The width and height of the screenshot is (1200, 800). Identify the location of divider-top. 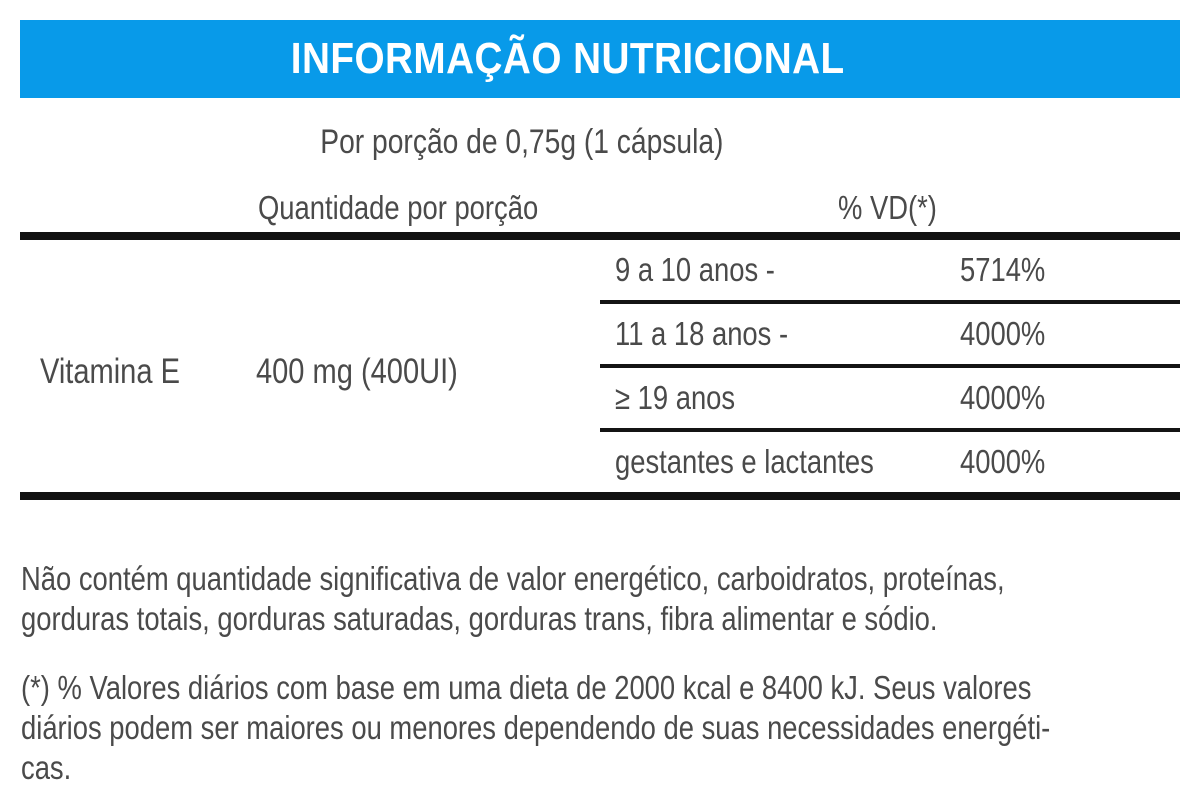
(600, 236).